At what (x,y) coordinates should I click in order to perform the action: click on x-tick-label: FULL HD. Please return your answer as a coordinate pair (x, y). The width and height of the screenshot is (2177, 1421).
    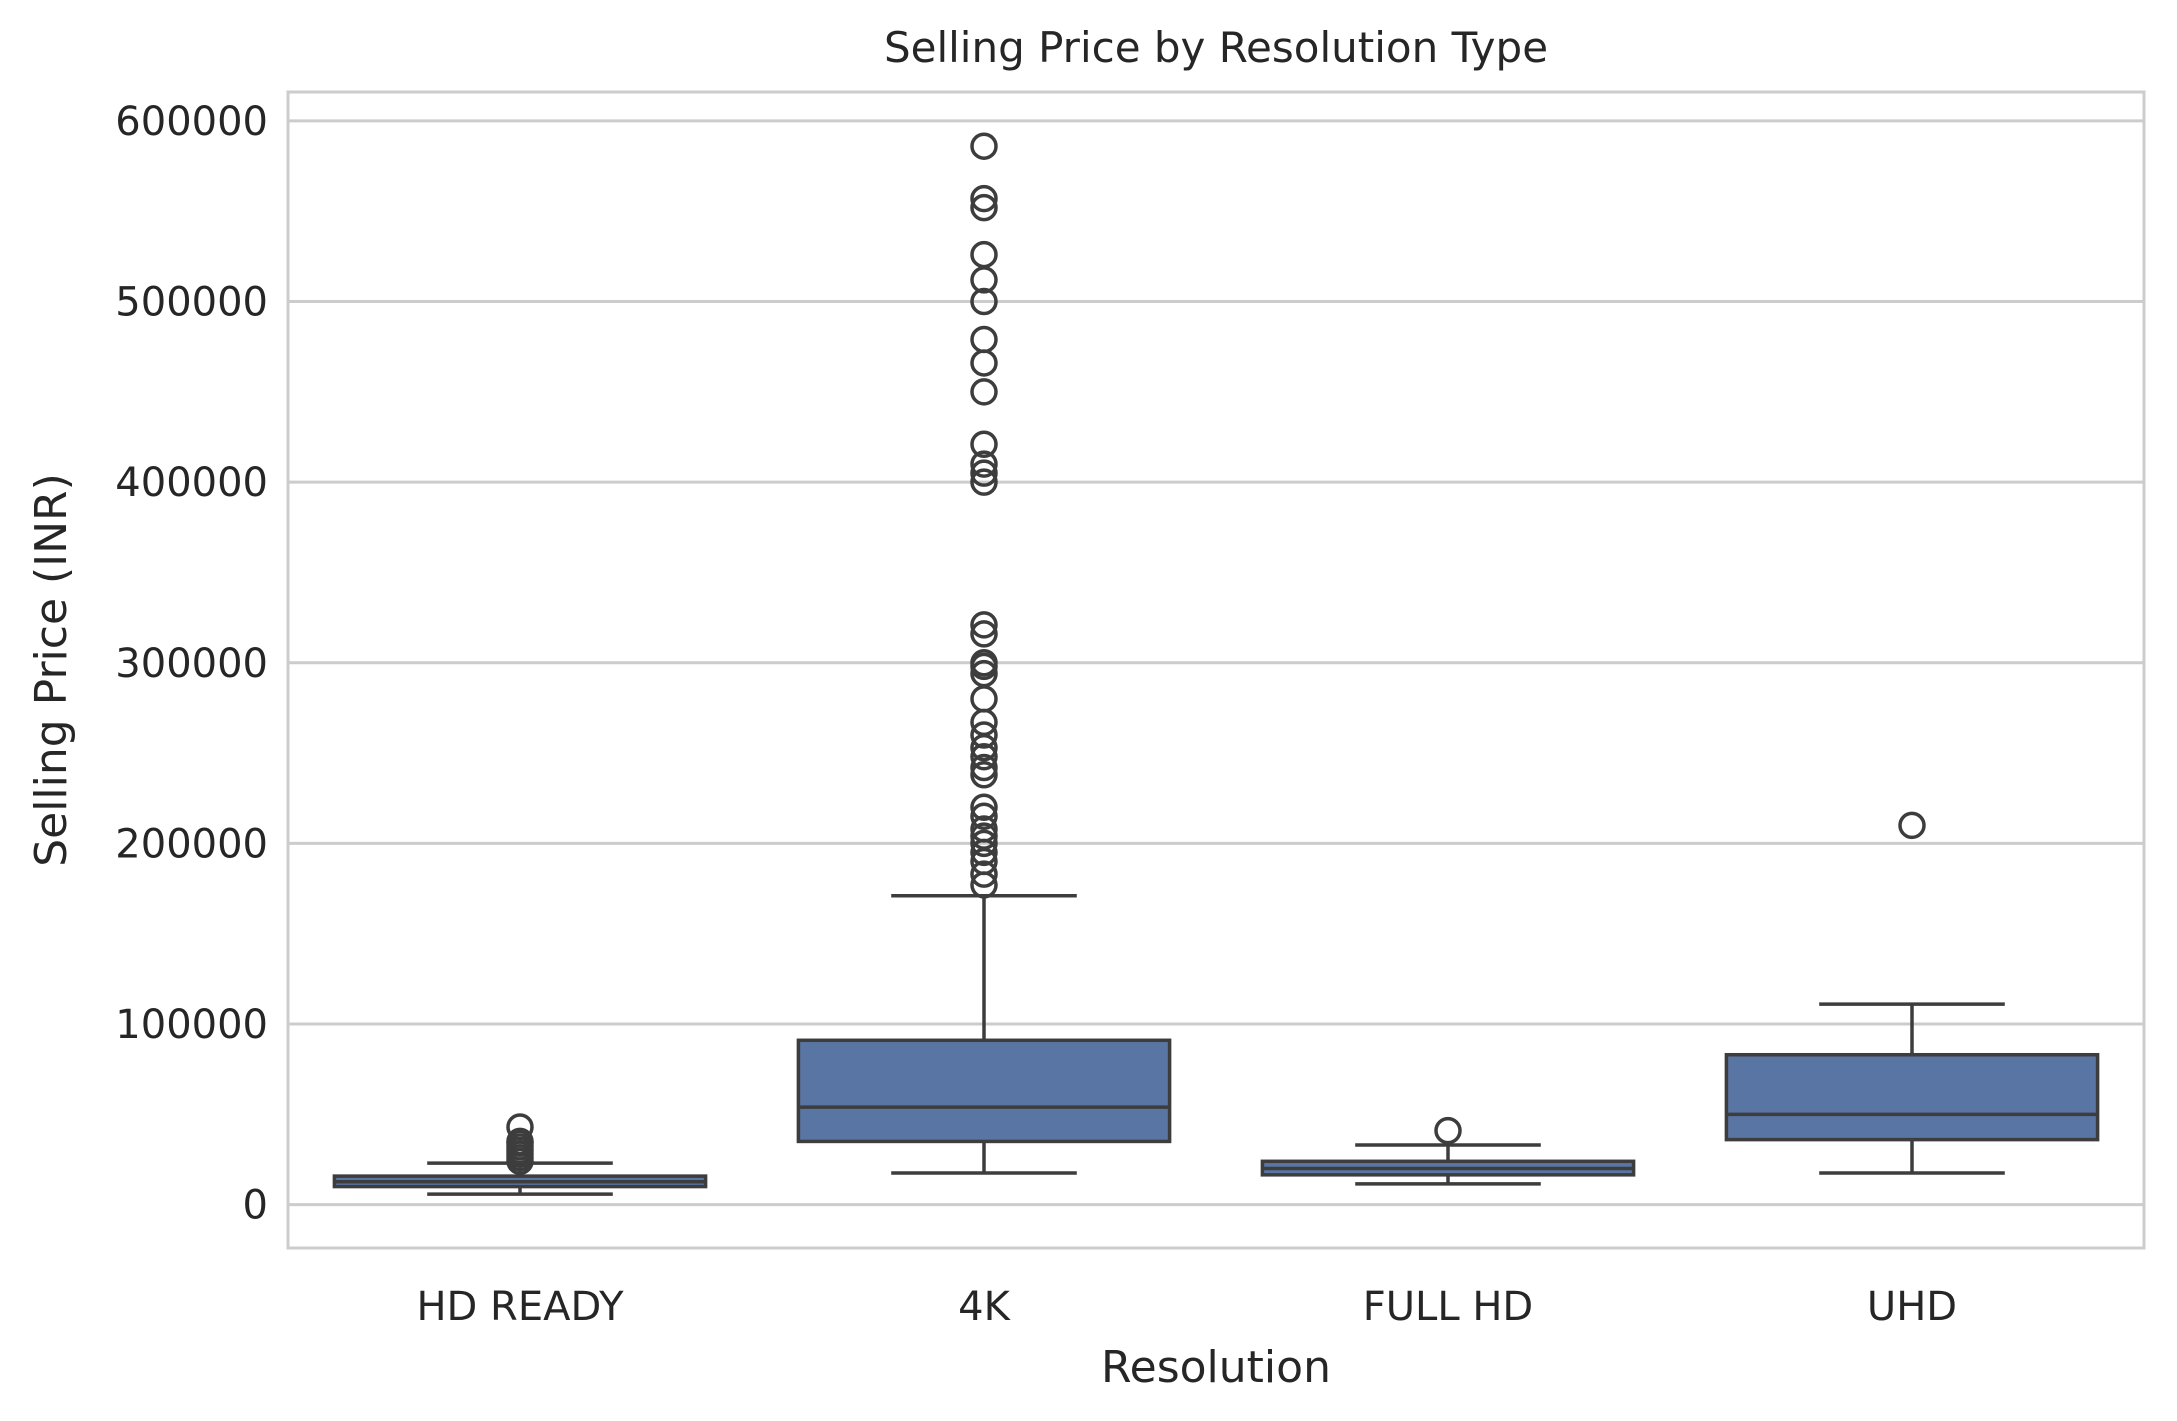
    Looking at the image, I should click on (1448, 1307).